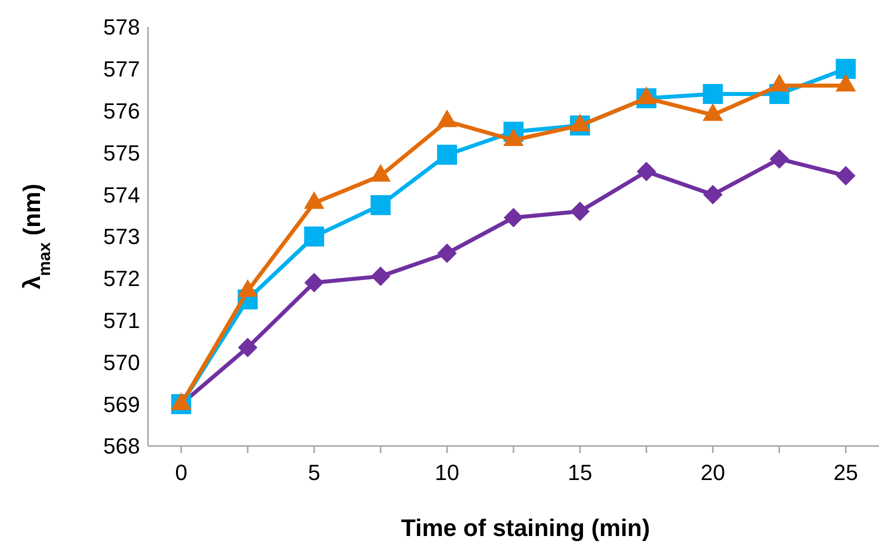  I want to click on x-tick-label: 15, so click(580, 472).